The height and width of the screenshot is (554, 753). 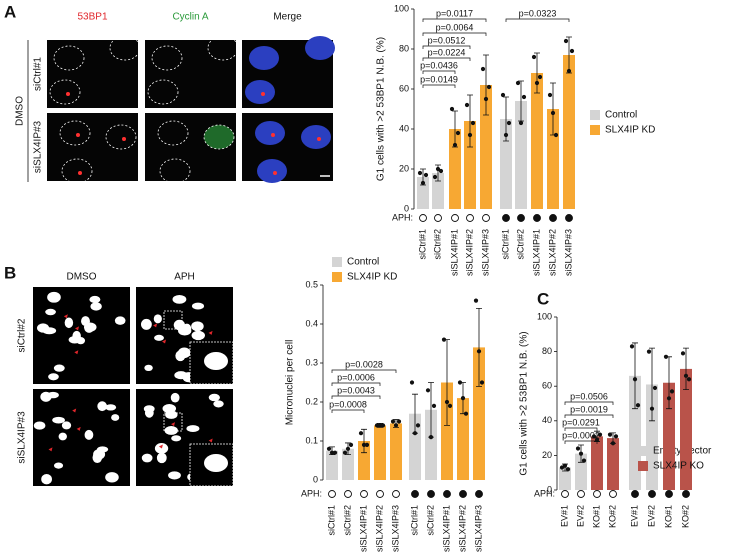 I want to click on p-value: p=0.0002, so click(x=581, y=435).